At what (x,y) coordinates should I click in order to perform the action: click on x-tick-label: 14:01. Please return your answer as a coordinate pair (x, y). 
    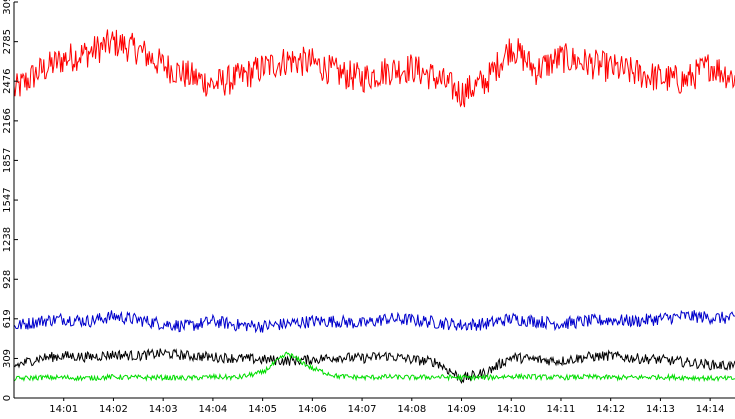
    Looking at the image, I should click on (63, 409).